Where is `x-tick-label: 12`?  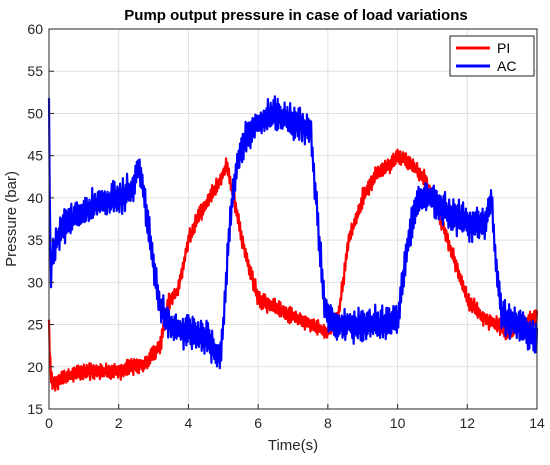
x-tick-label: 12 is located at coordinates (467, 423).